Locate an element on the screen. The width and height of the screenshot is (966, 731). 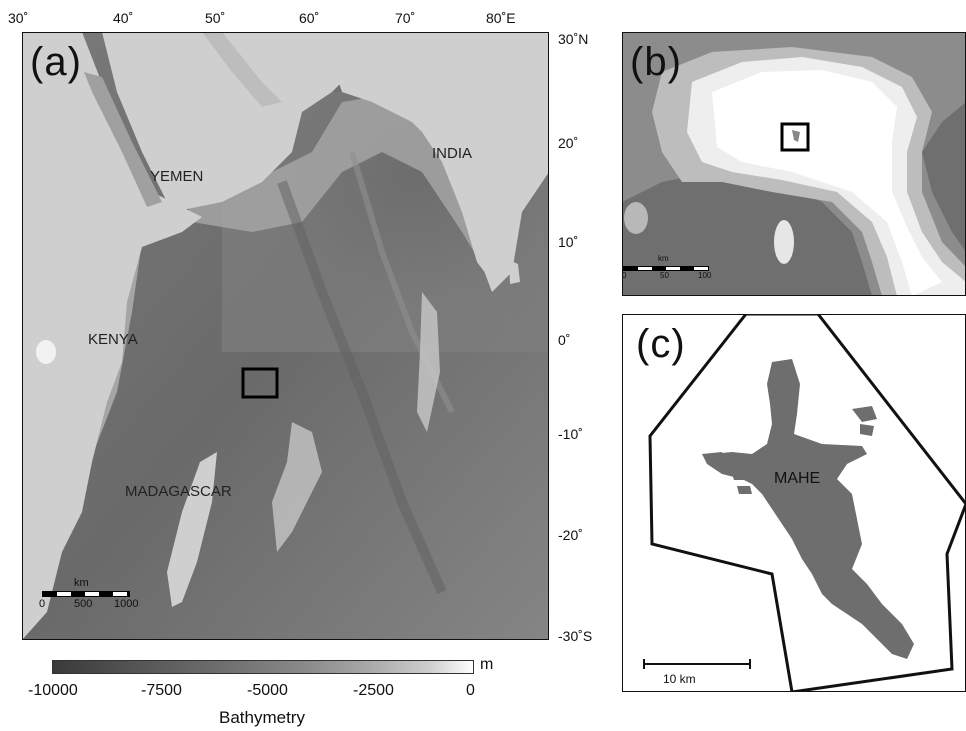
lon-tick-40: 40˚ is located at coordinates (123, 18).